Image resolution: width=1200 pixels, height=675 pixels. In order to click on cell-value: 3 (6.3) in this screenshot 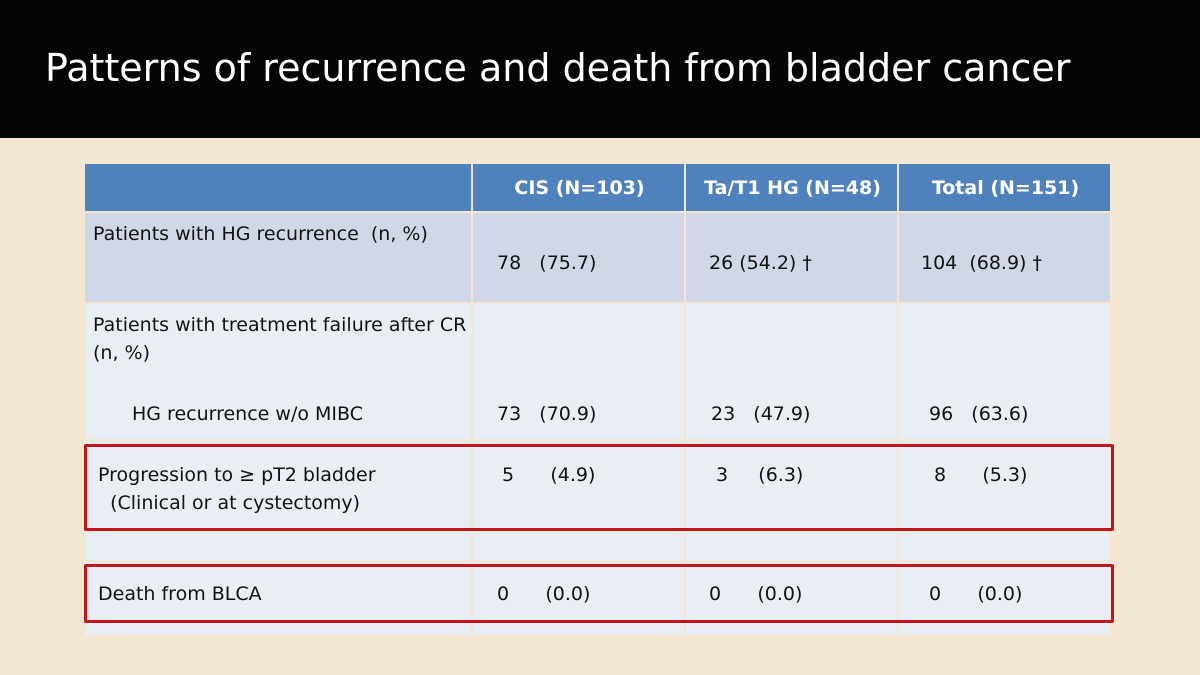, I will do `click(760, 475)`.